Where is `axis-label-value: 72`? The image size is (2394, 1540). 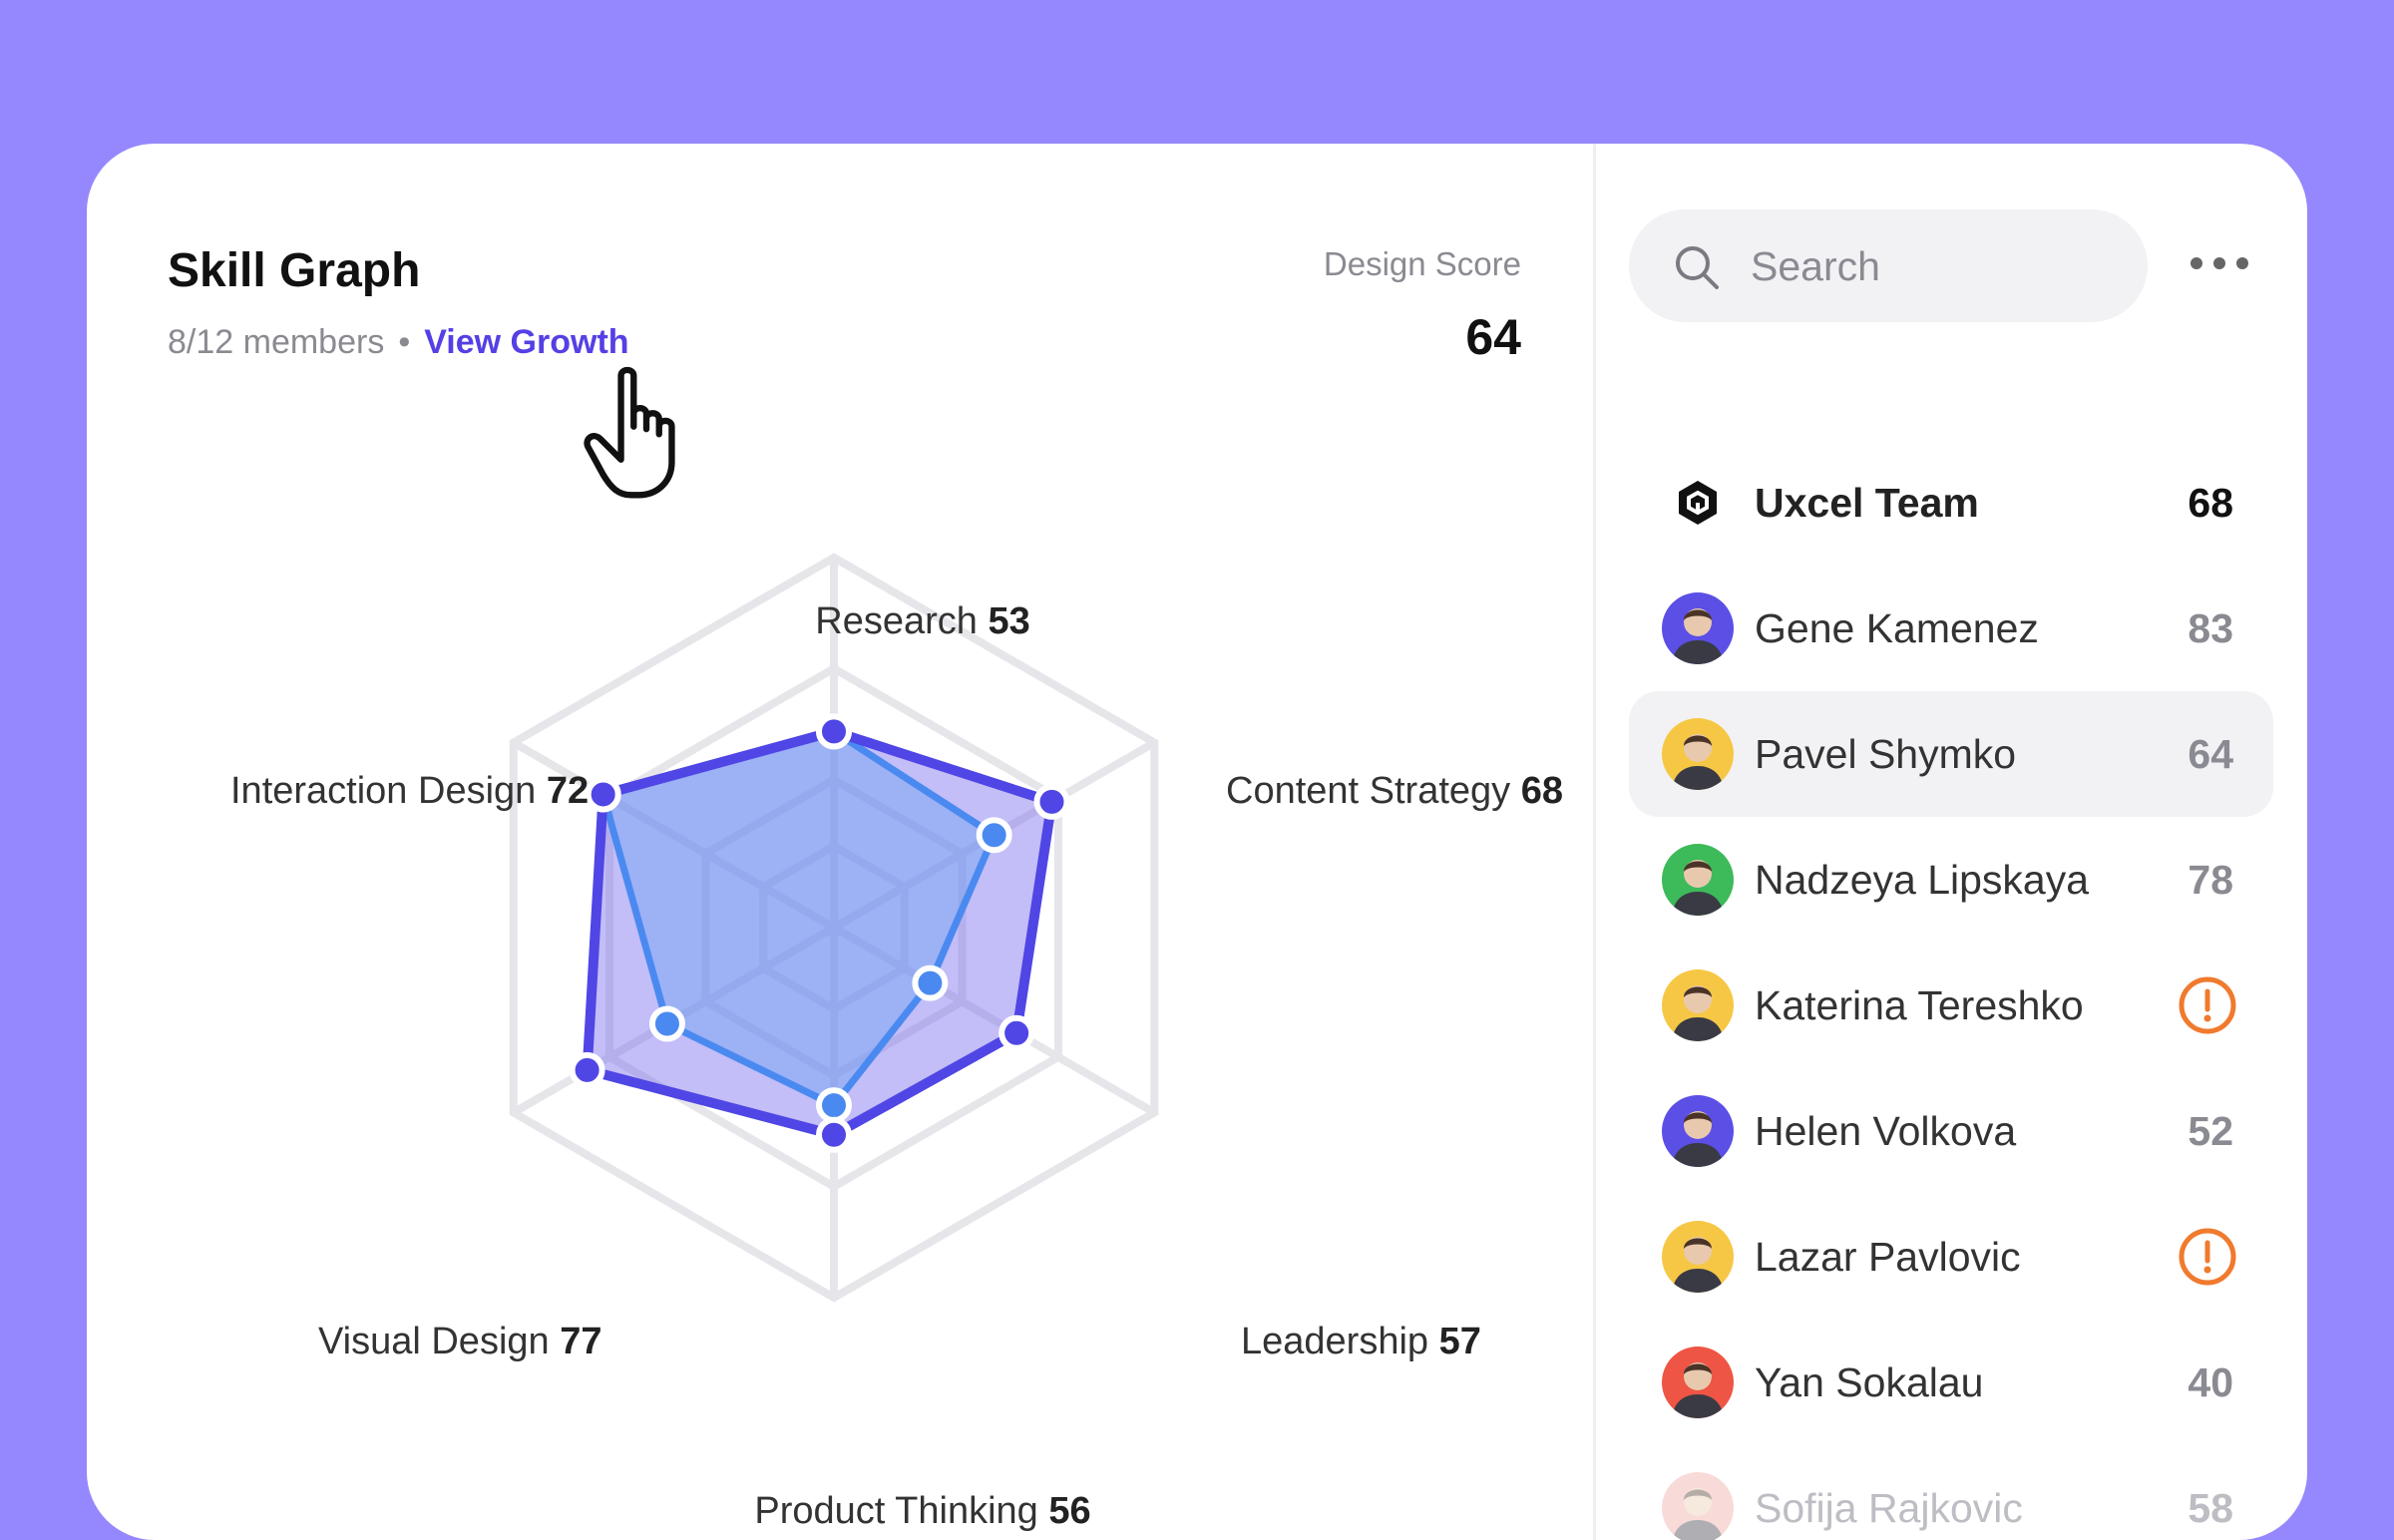
axis-label-value: 72 is located at coordinates (568, 791).